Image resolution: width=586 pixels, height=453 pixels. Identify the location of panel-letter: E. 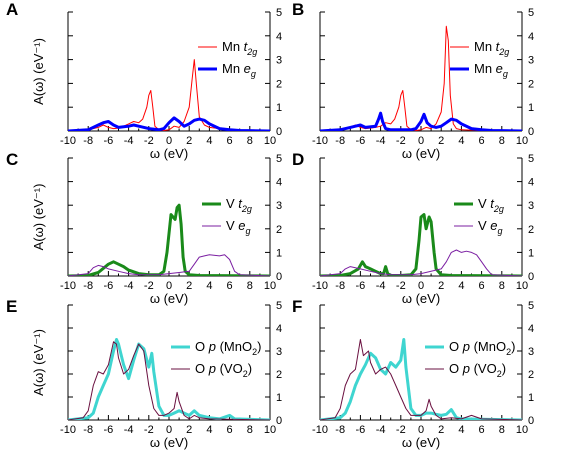
(11, 306).